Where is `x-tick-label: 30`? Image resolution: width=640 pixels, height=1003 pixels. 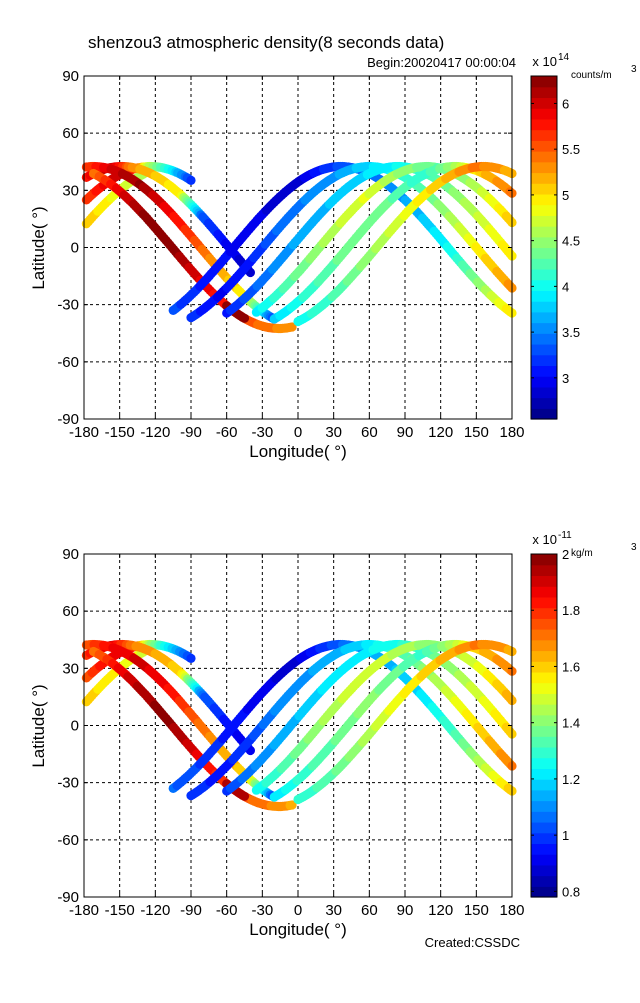 x-tick-label: 30 is located at coordinates (333, 432).